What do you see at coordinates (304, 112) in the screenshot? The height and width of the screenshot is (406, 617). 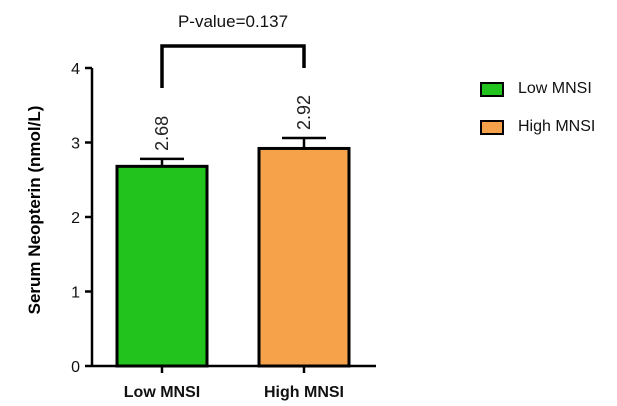 I see `data-label: 2.92` at bounding box center [304, 112].